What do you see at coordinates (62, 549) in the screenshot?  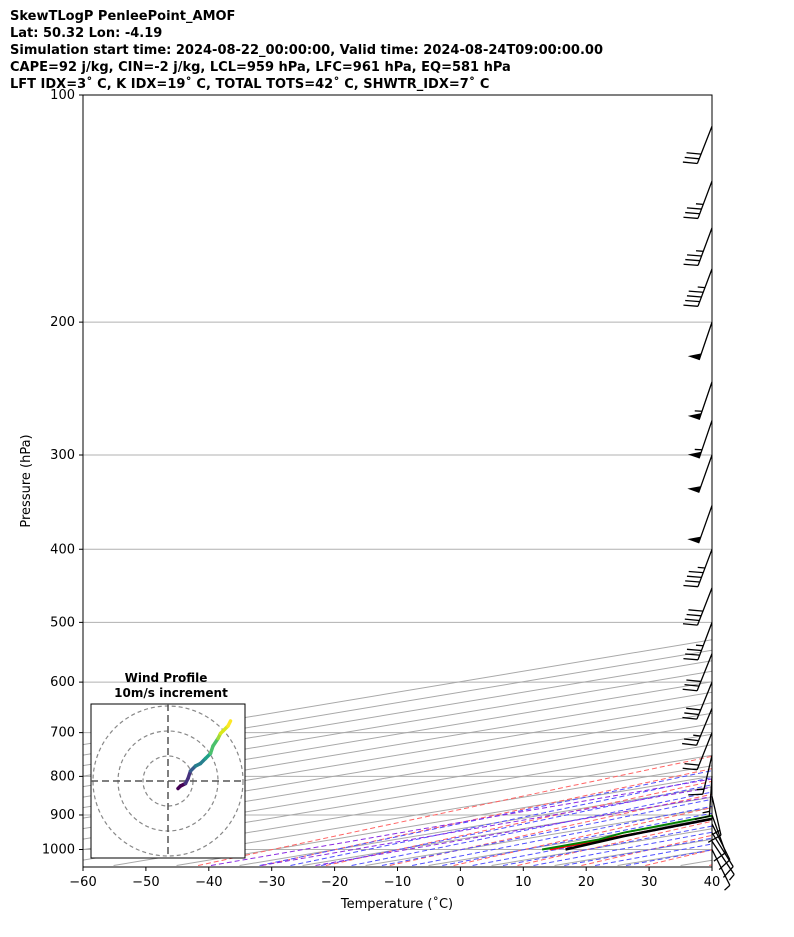 I see `y-tick-label: 400` at bounding box center [62, 549].